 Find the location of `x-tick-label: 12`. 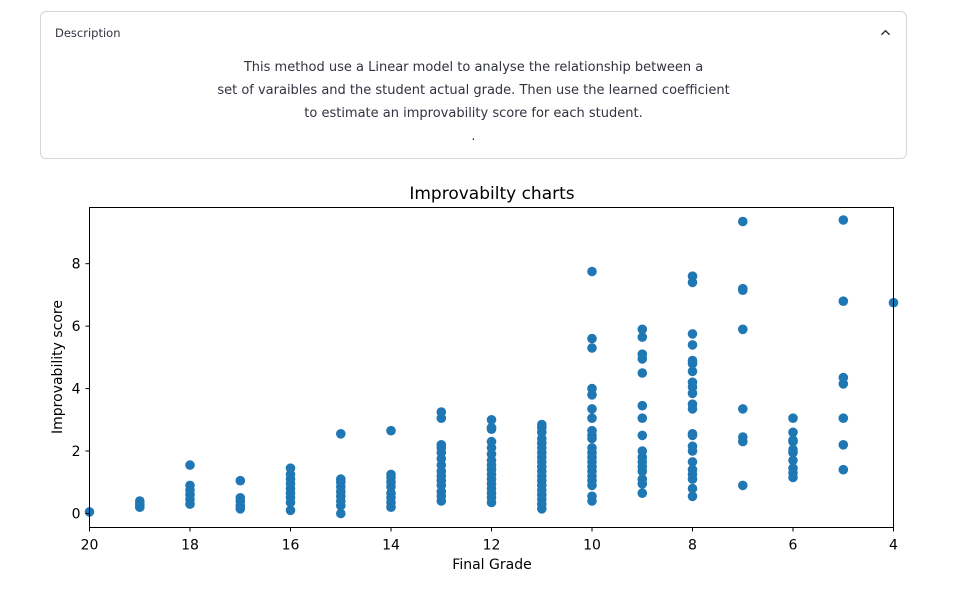

x-tick-label: 12 is located at coordinates (492, 546).